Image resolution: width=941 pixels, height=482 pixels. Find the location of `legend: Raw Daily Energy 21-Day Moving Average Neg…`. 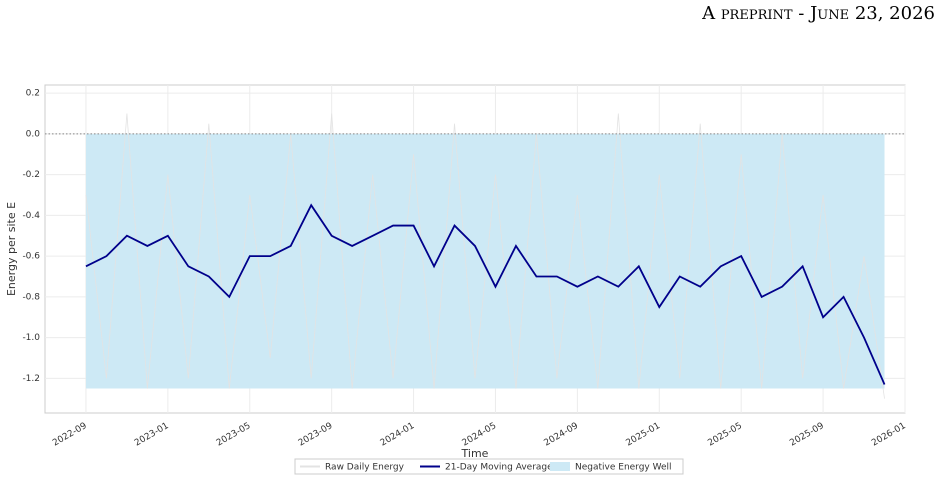

legend: Raw Daily Energy 21-Day Moving Average Neg… is located at coordinates (489, 466).